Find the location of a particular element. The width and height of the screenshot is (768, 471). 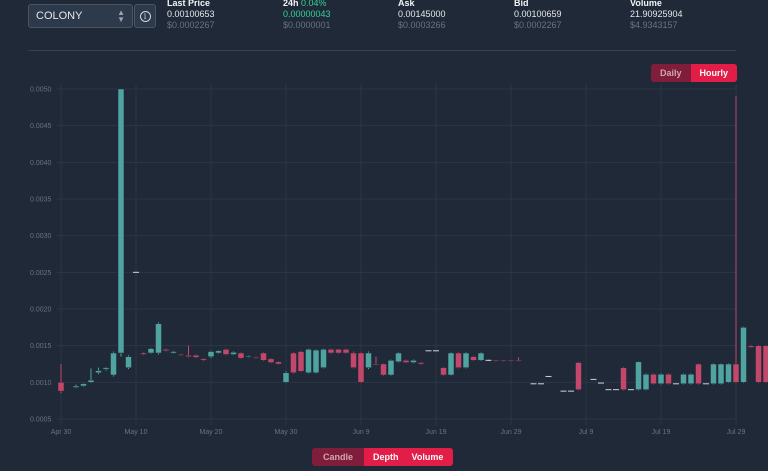

market-selector: COLONY ▲ ▼ is located at coordinates (80, 16).